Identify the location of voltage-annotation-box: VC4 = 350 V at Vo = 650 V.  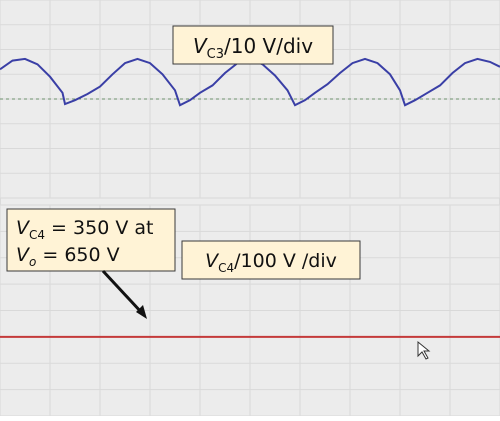
(91, 240).